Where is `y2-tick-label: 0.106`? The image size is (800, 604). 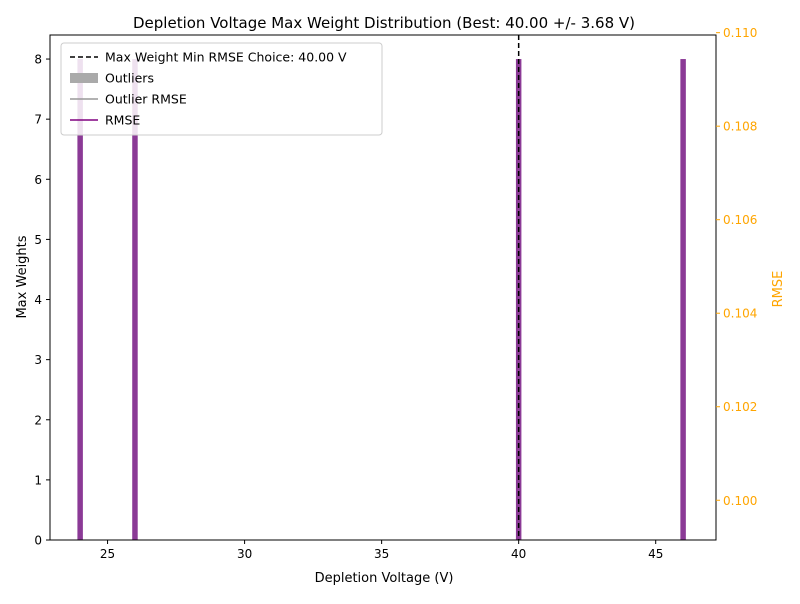
y2-tick-label: 0.106 is located at coordinates (740, 220).